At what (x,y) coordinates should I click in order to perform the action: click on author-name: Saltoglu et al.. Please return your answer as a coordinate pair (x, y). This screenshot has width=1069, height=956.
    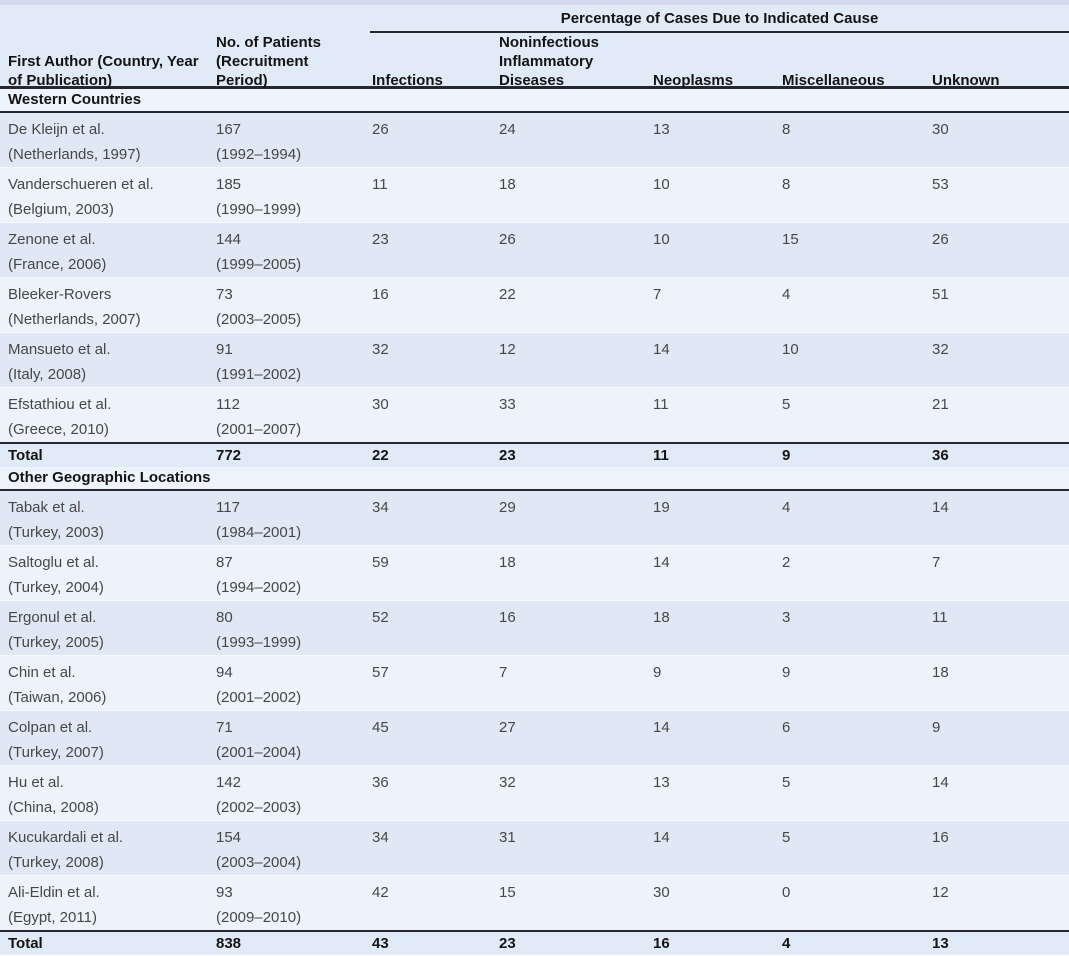
    Looking at the image, I should click on (53, 562).